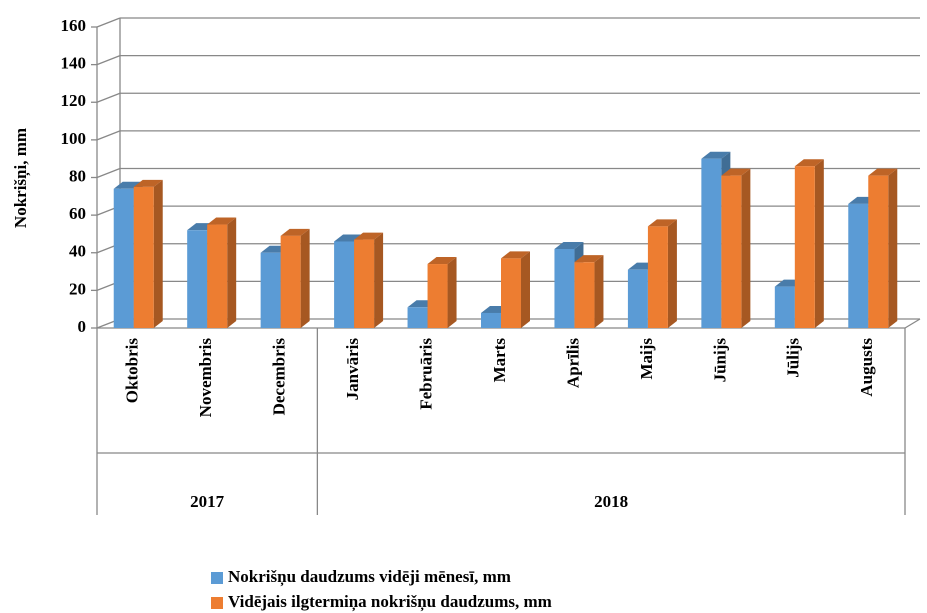 The height and width of the screenshot is (613, 927). I want to click on group-label: 2017, so click(207, 501).